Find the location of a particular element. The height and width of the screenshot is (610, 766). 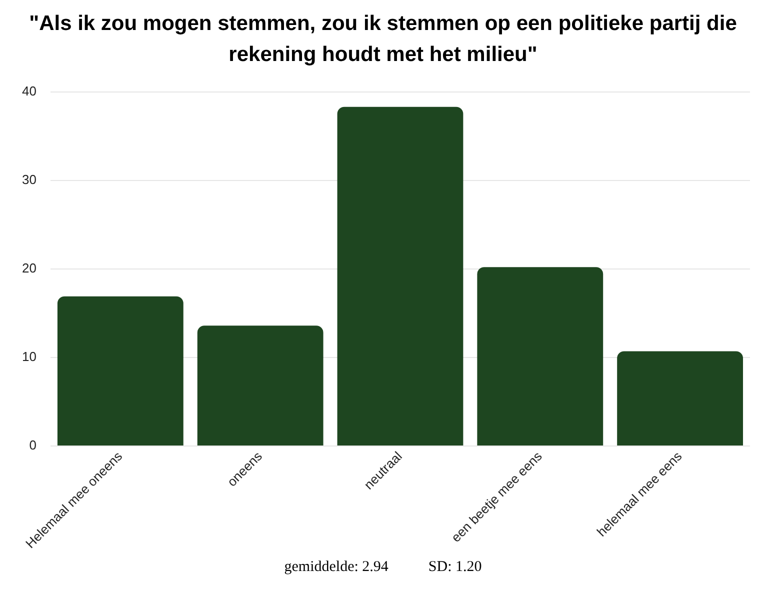

text: SD: 1.20 is located at coordinates (455, 567).